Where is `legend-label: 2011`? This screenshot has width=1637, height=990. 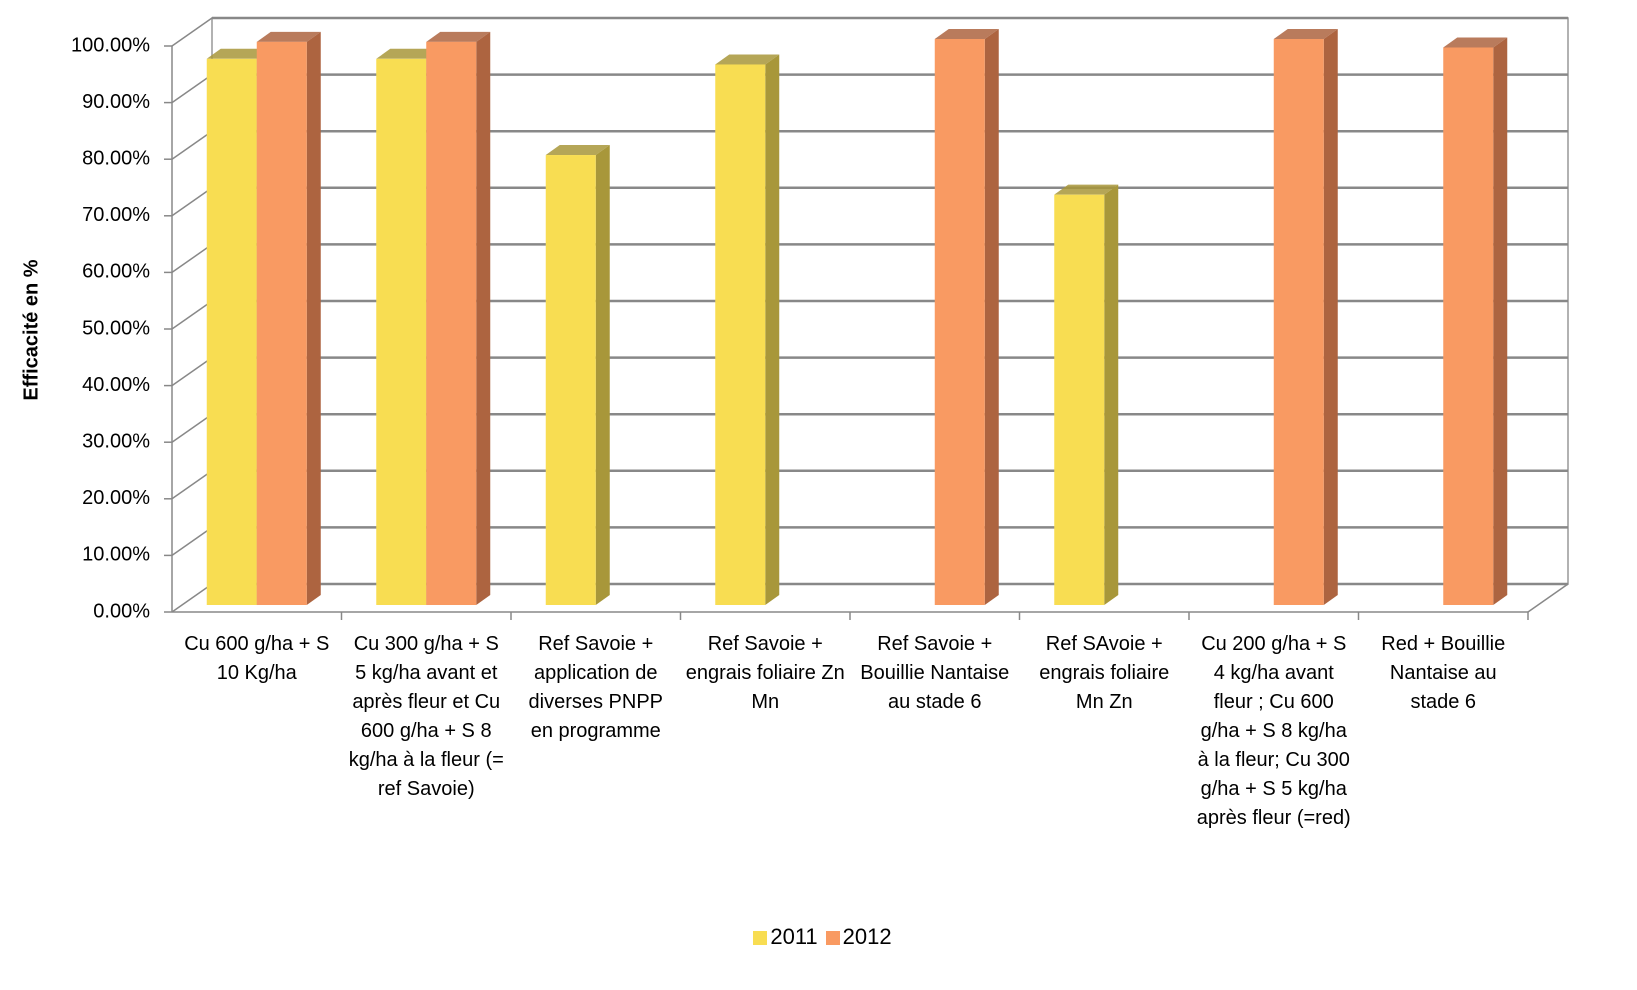
legend-label: 2011 is located at coordinates (794, 936).